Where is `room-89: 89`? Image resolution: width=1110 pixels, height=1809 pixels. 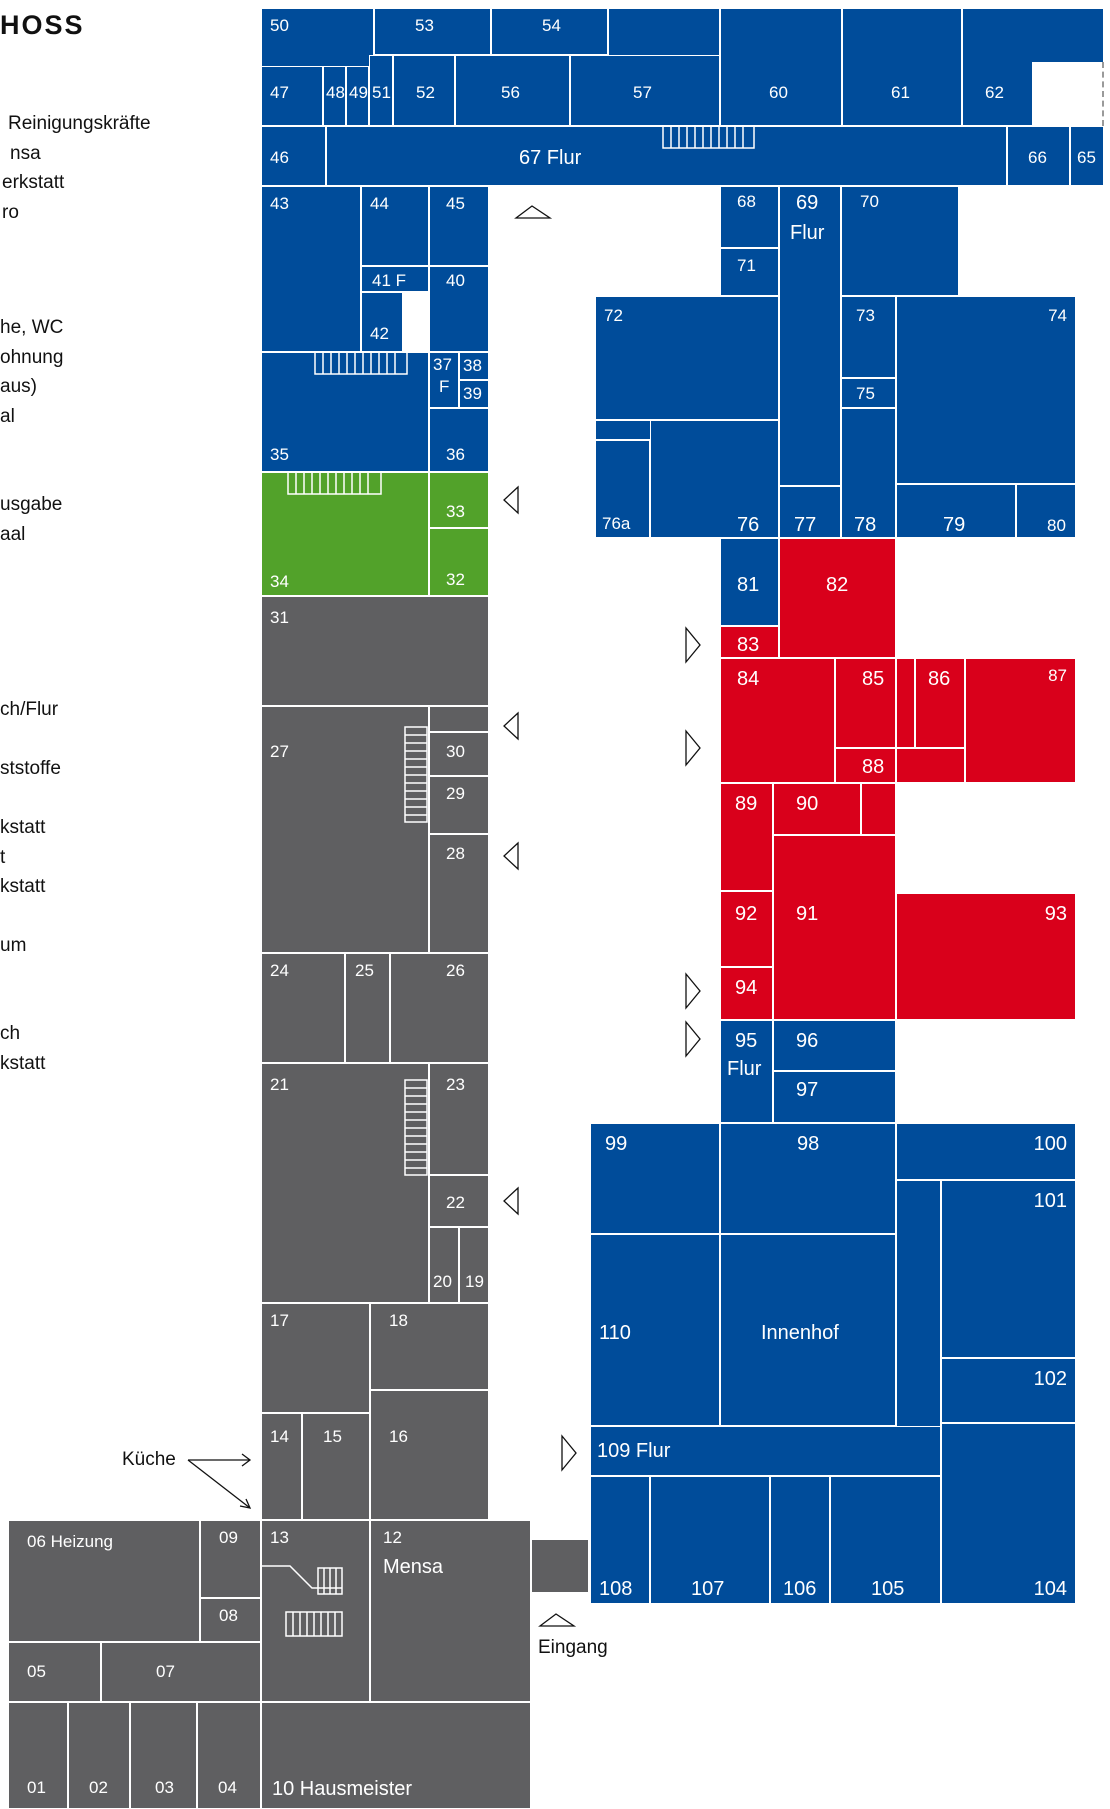
room-89: 89 is located at coordinates (746, 837).